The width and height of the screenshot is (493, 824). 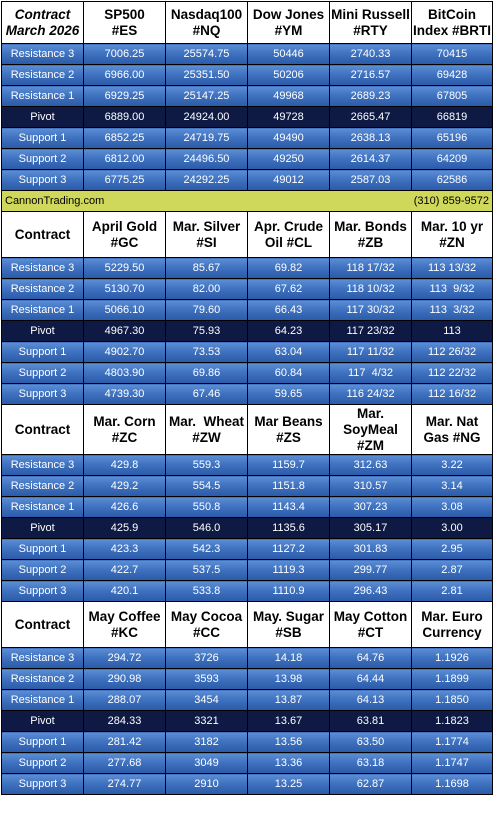 I want to click on level-row: Support 1 423.3 542.3 1127.2 301.83 2.95, so click(x=247, y=549).